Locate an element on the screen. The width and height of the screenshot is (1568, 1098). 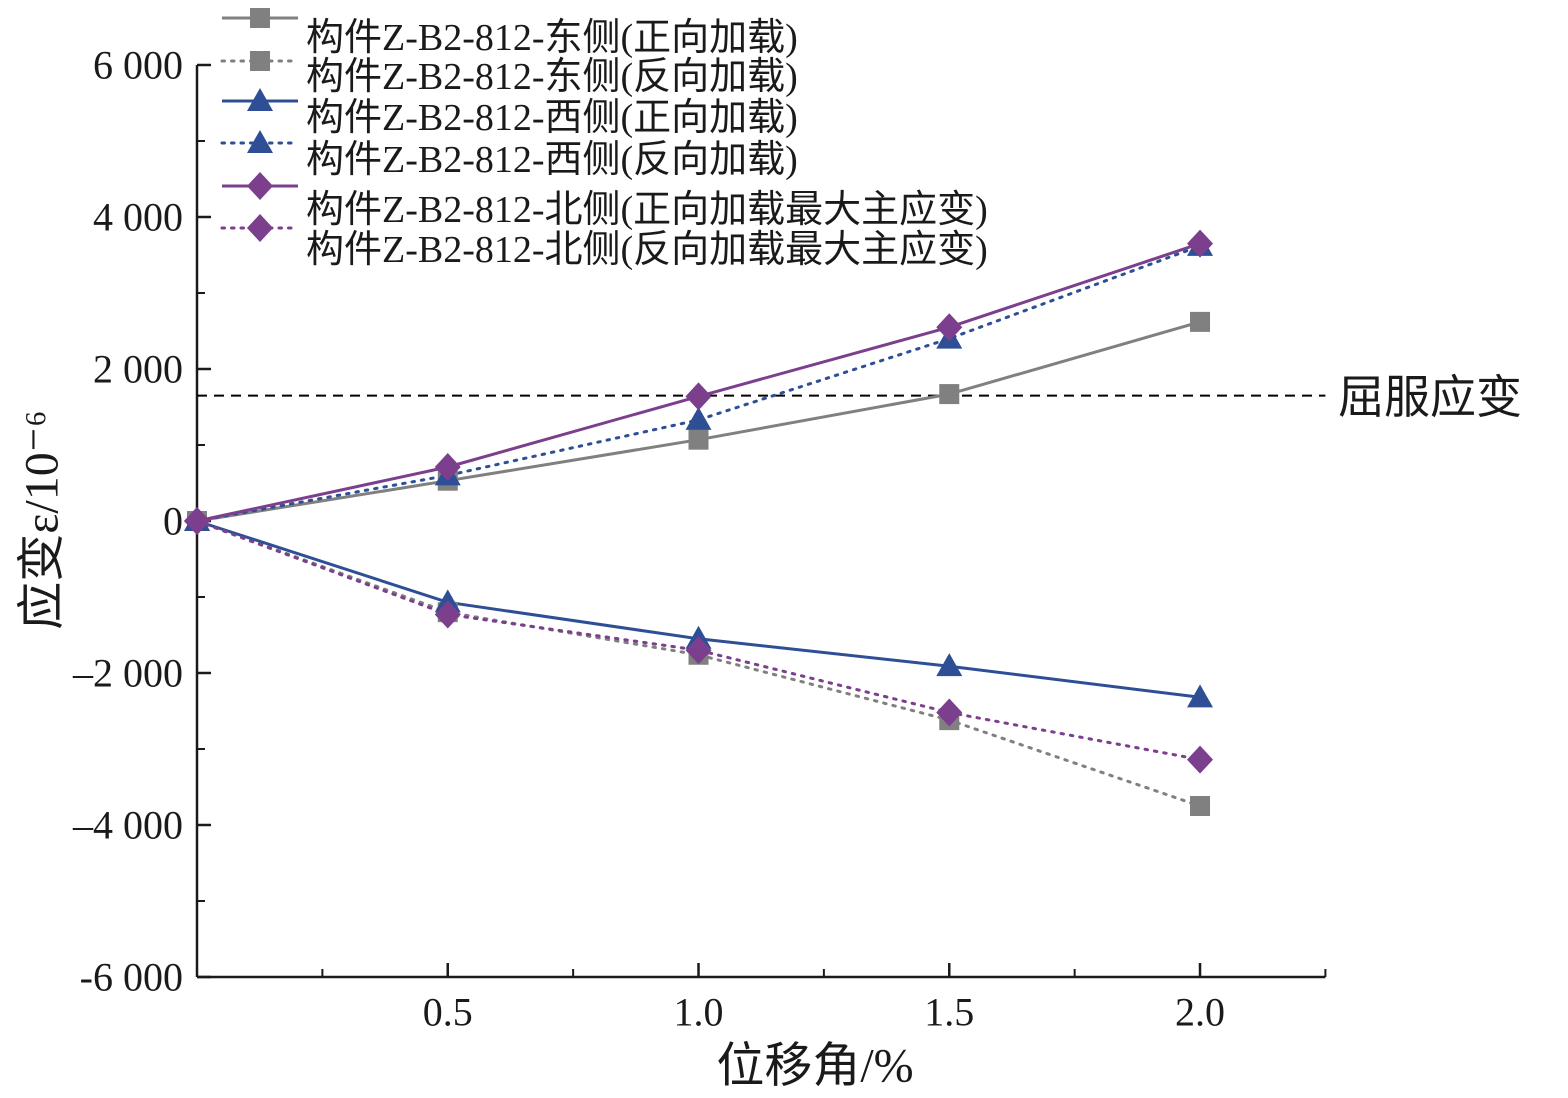
legend-item: 构件Z-B2-812-东侧(正向加载) is located at coordinates (510, 33).